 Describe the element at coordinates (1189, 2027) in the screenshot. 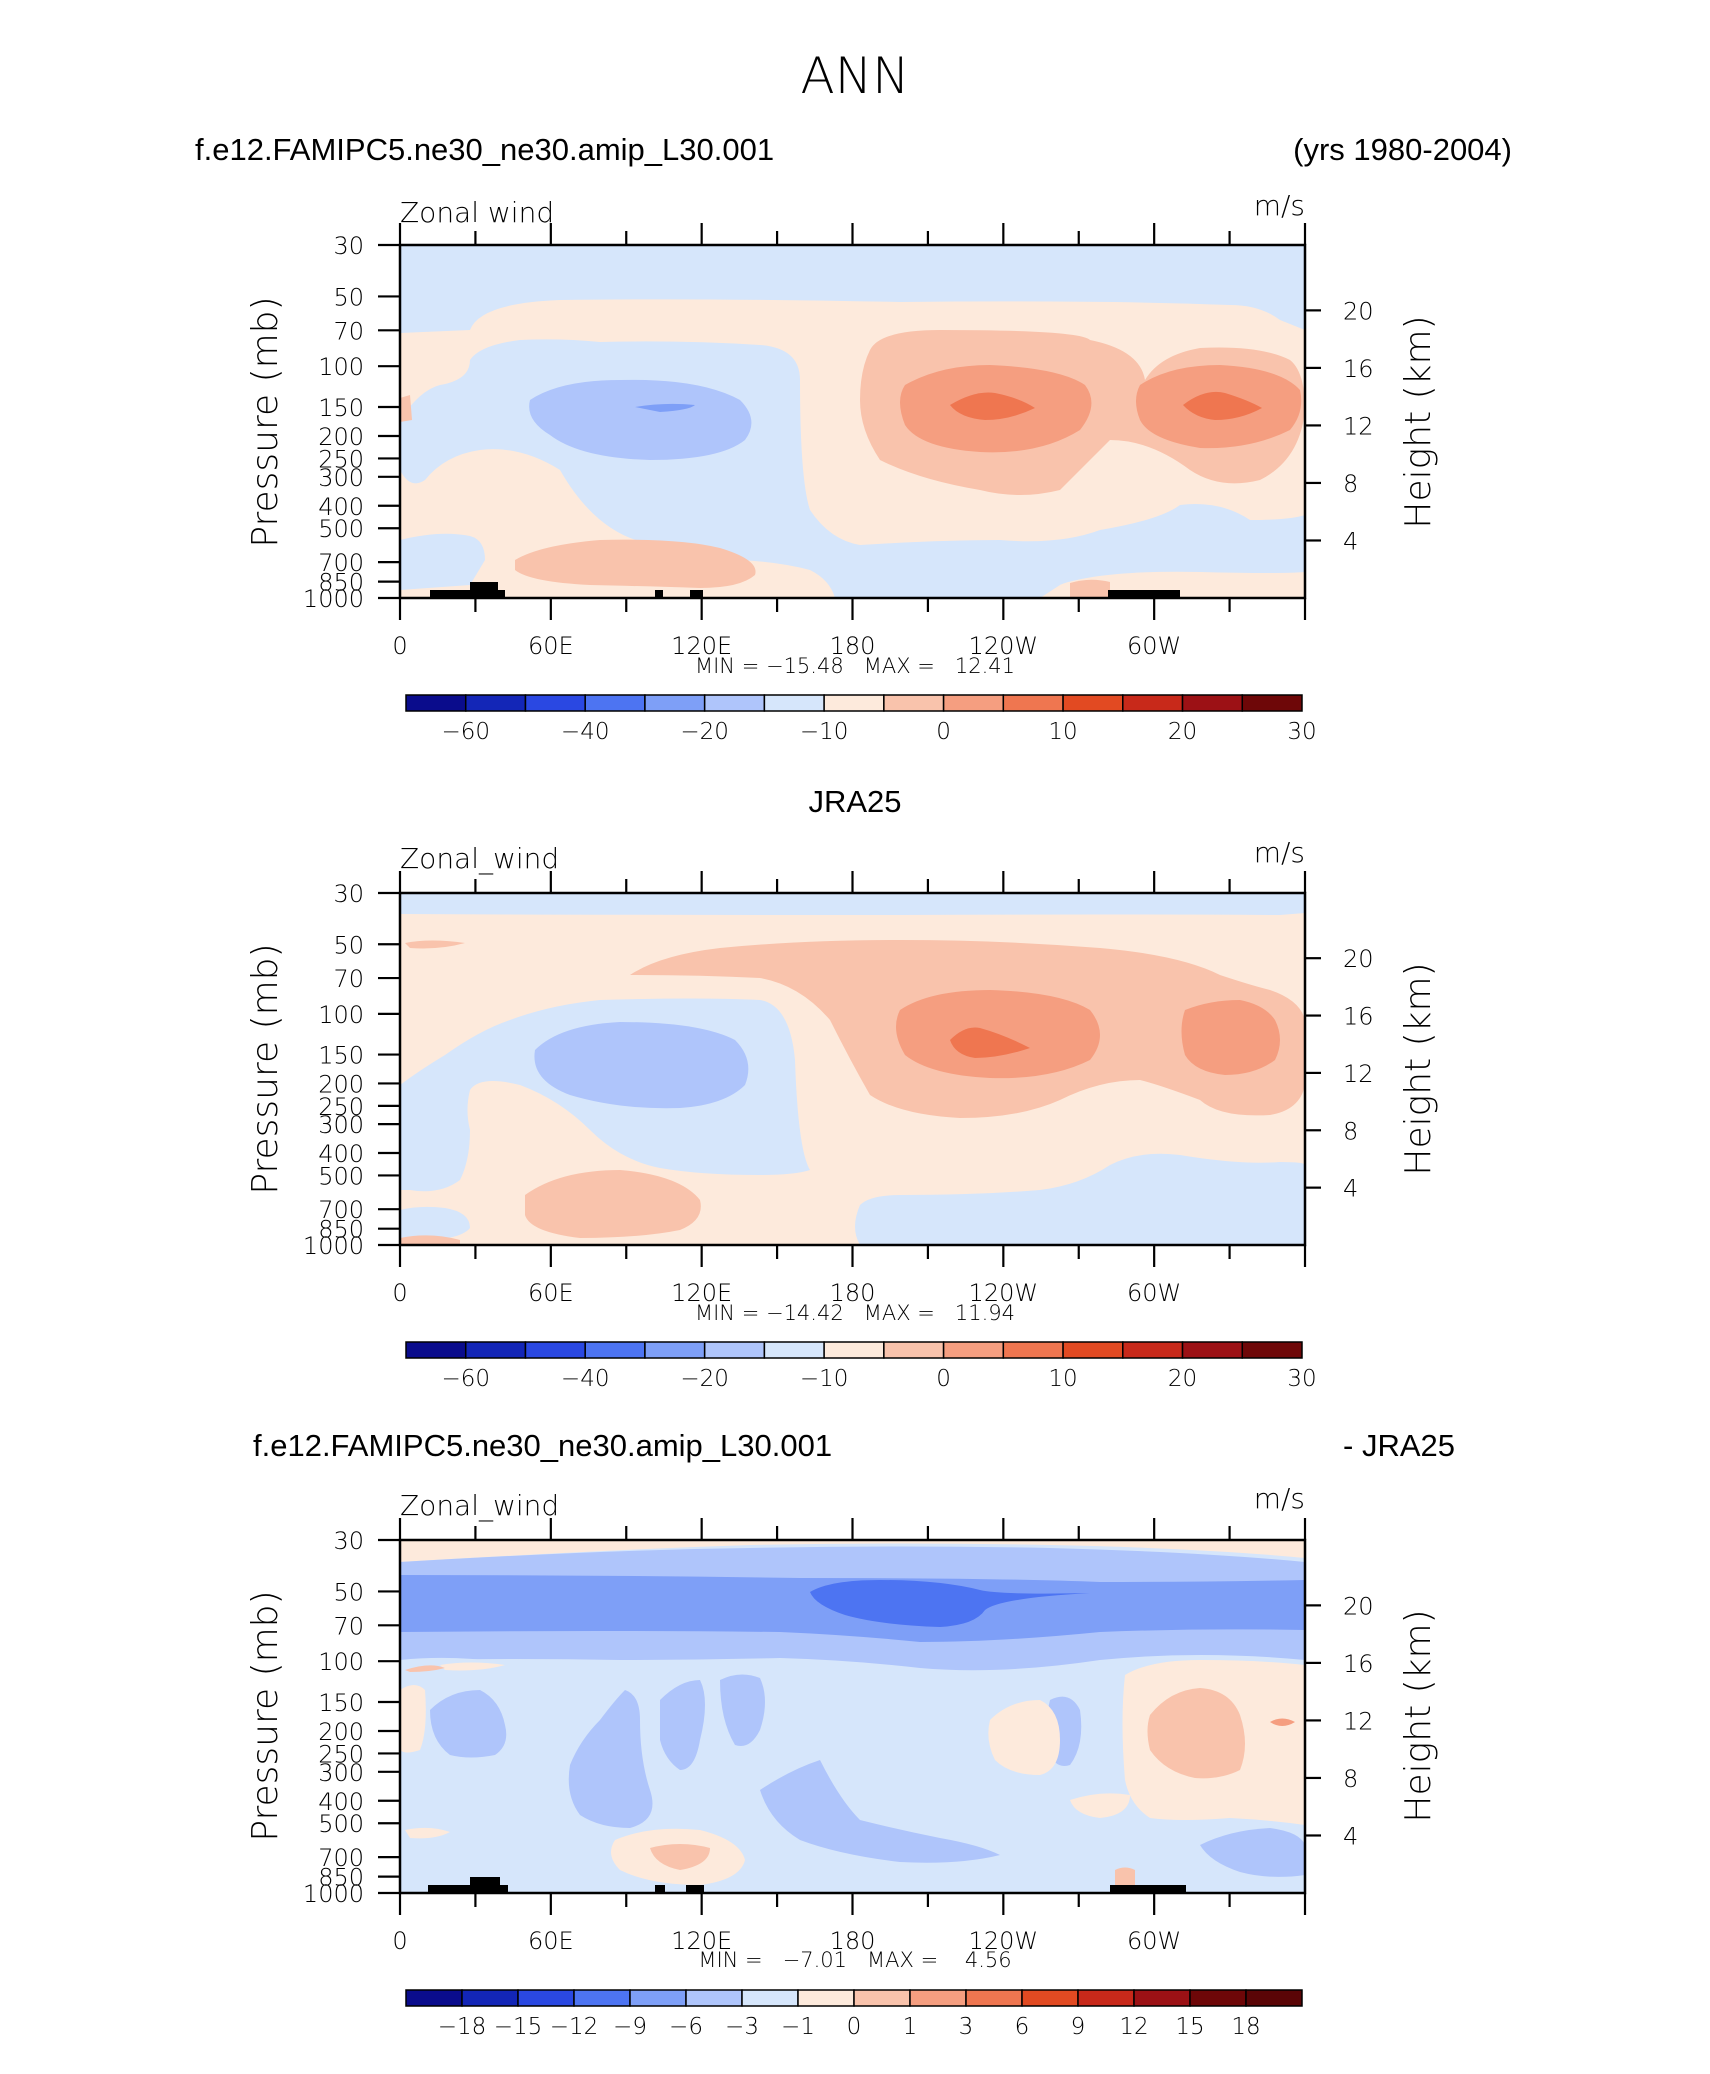

I see `colorbar-label: 15` at that location.